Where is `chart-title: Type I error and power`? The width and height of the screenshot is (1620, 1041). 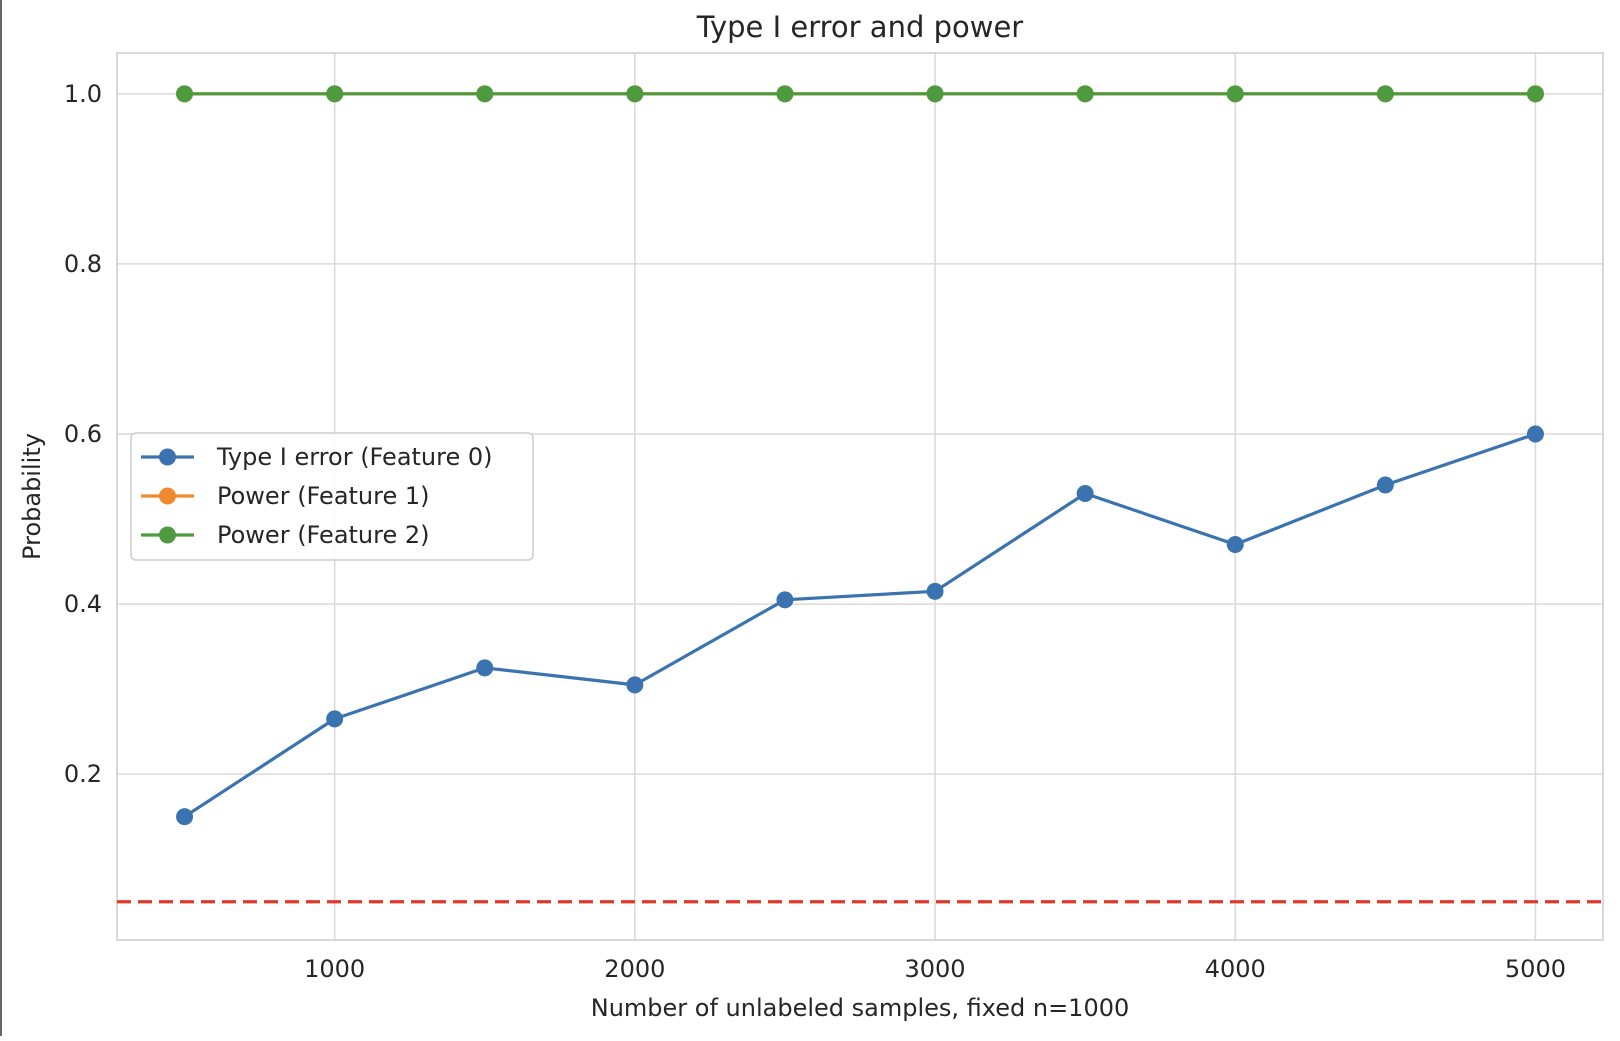
chart-title: Type I error and power is located at coordinates (860, 27).